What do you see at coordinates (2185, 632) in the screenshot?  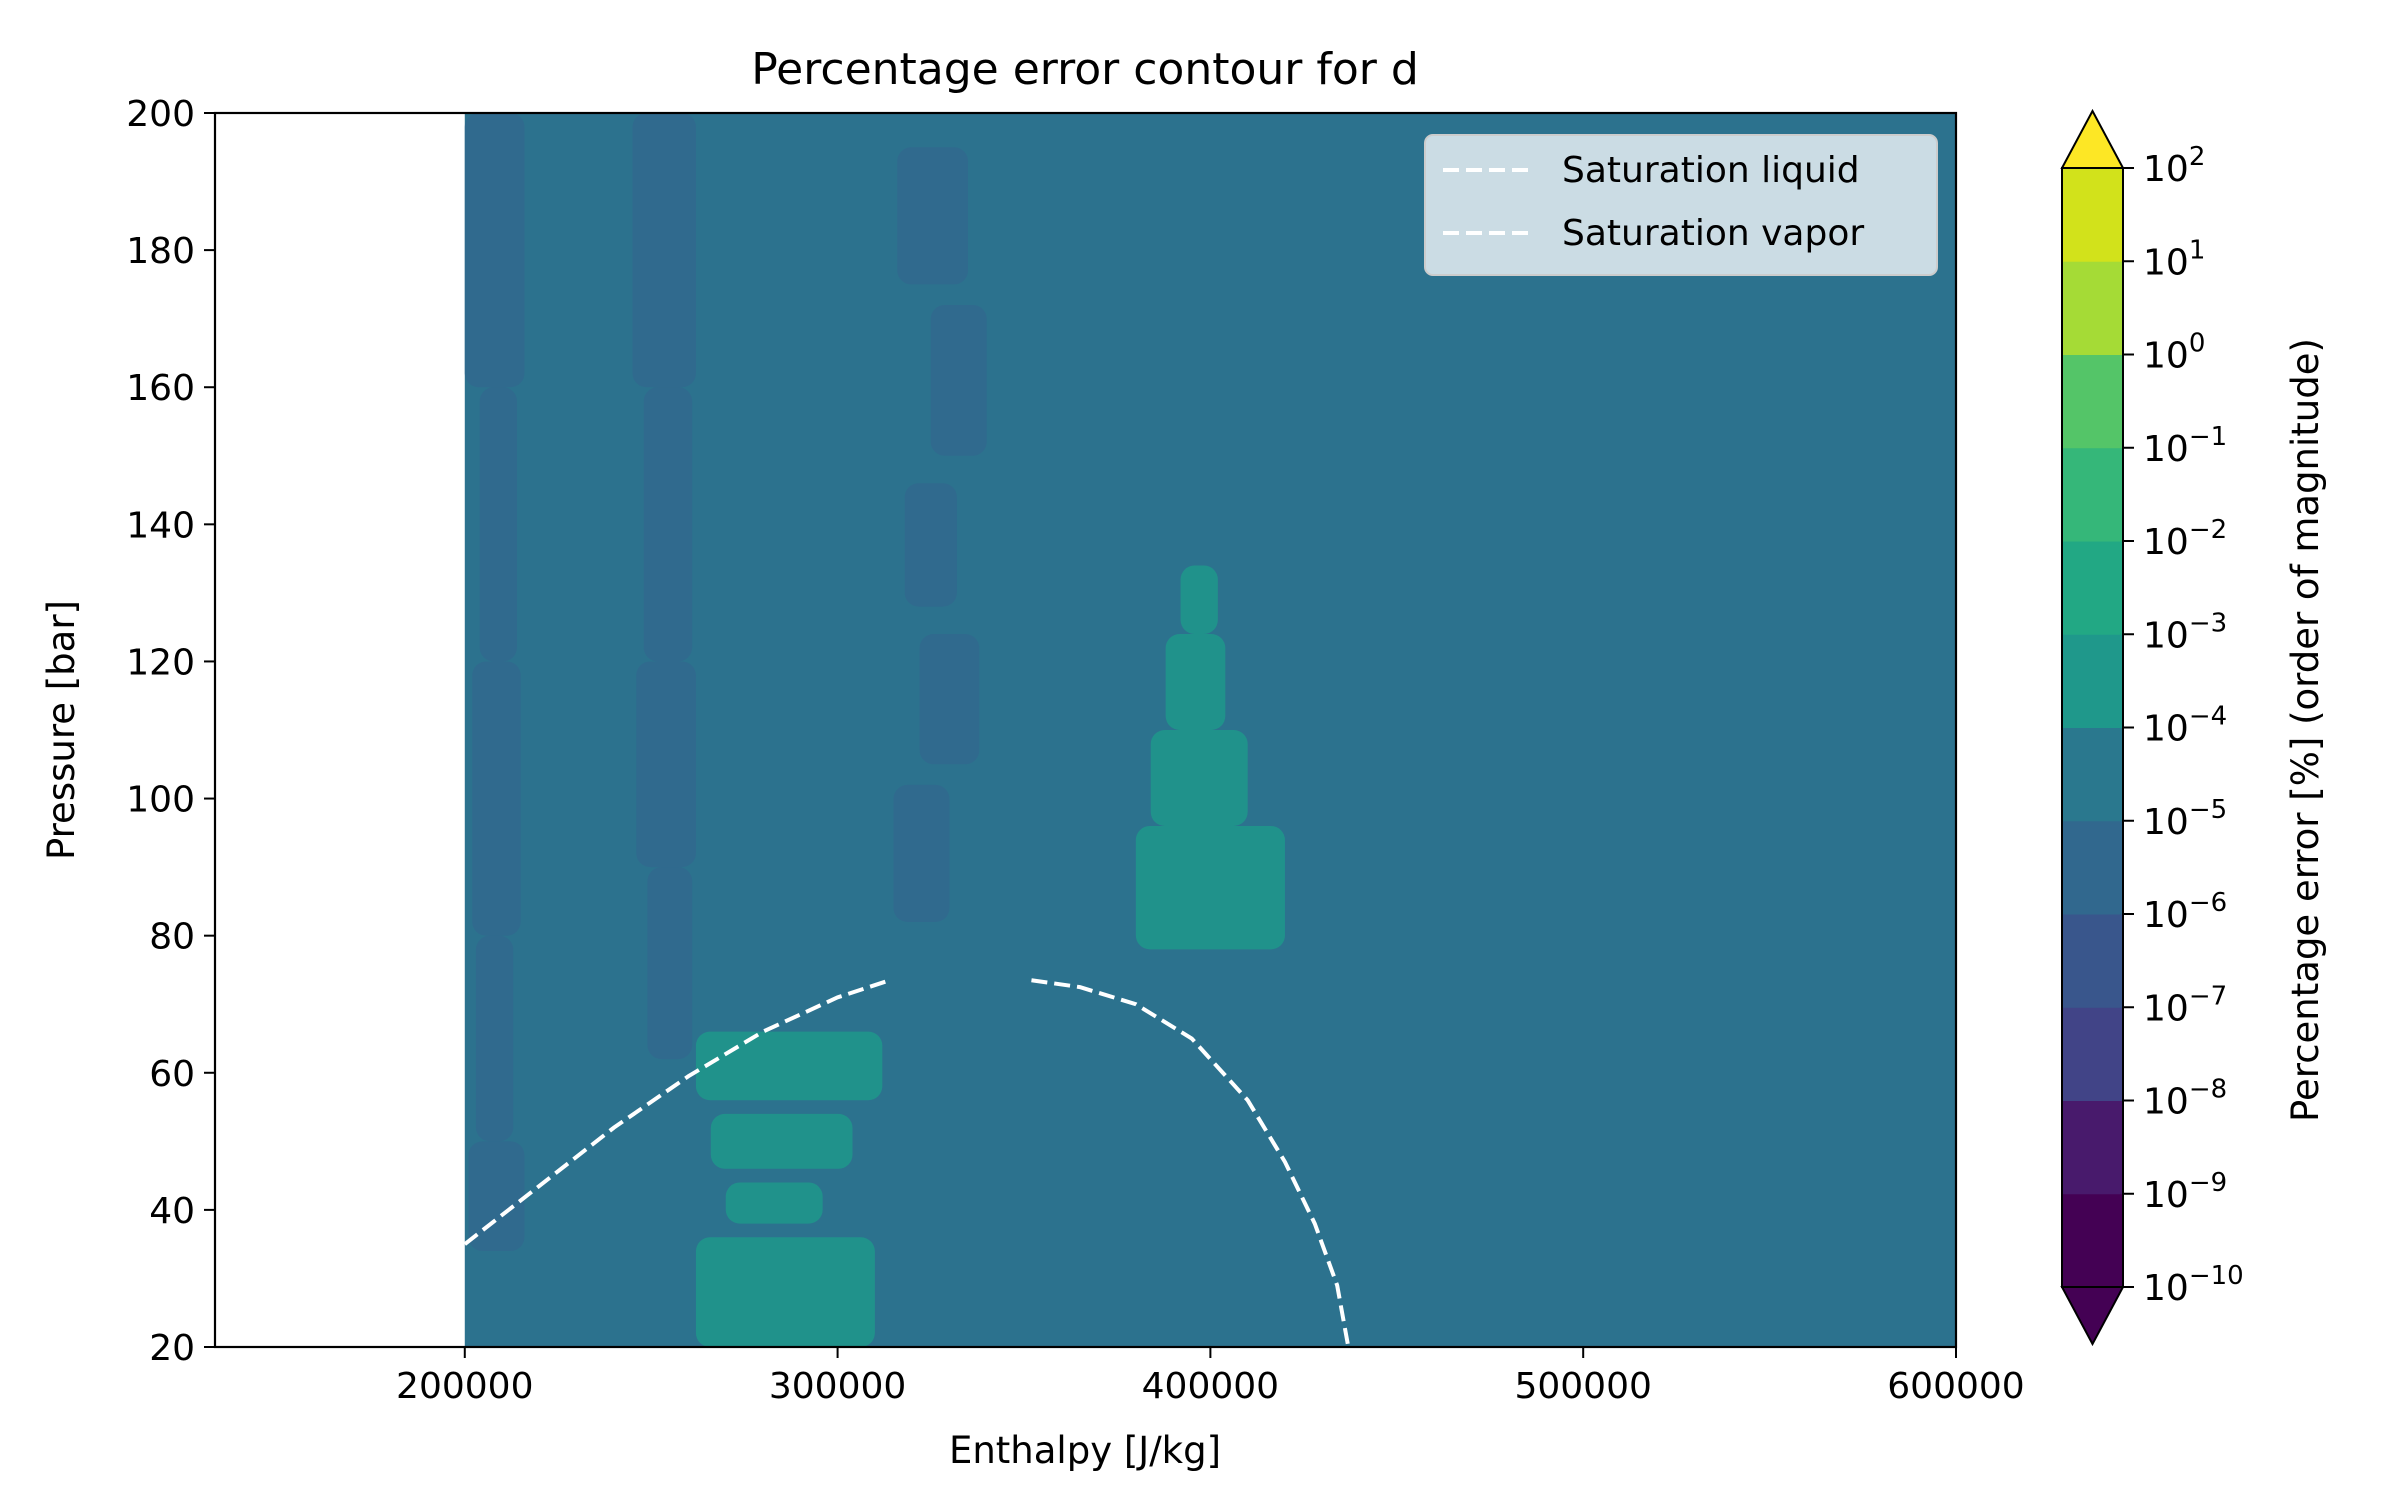 I see `colorbar-tick-label: 10⁻³` at bounding box center [2185, 632].